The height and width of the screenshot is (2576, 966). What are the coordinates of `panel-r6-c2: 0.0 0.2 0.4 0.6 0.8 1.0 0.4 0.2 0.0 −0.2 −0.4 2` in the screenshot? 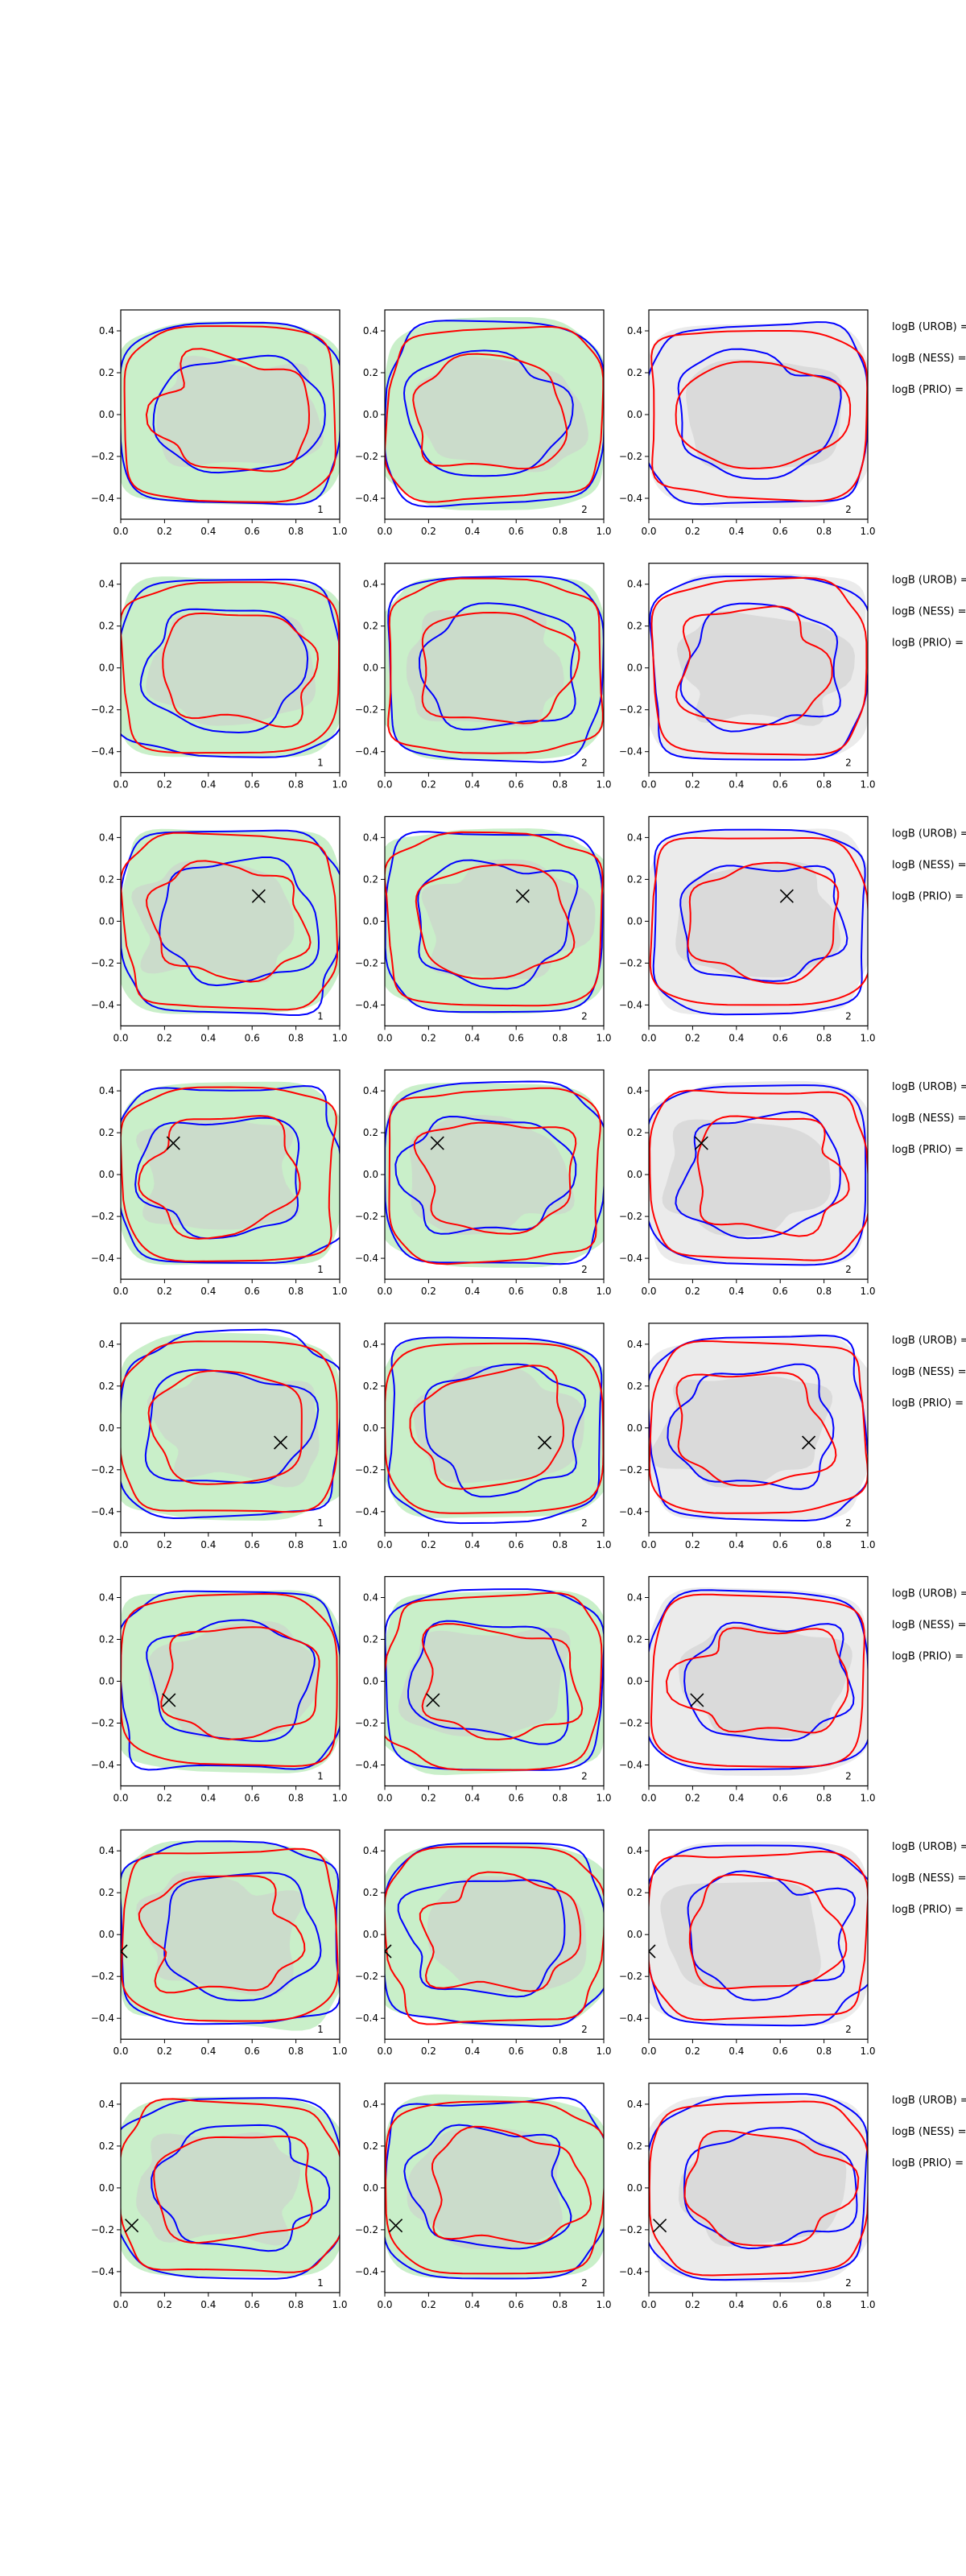 It's located at (483, 1689).